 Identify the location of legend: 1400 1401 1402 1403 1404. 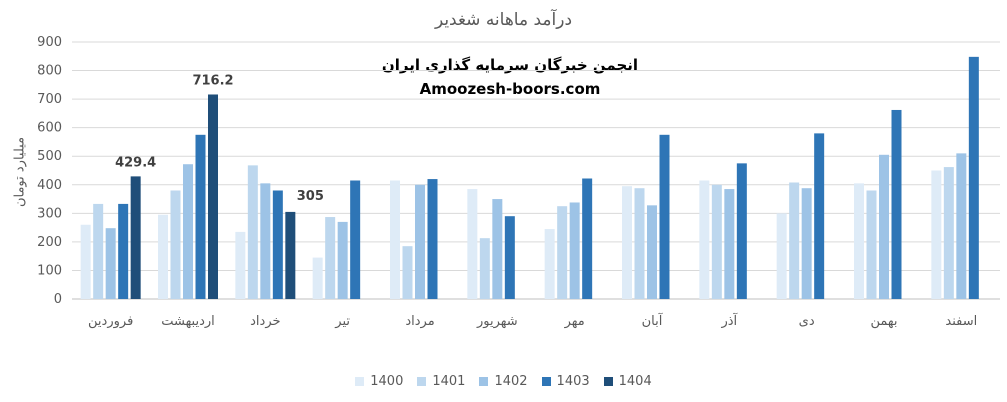
(503, 381).